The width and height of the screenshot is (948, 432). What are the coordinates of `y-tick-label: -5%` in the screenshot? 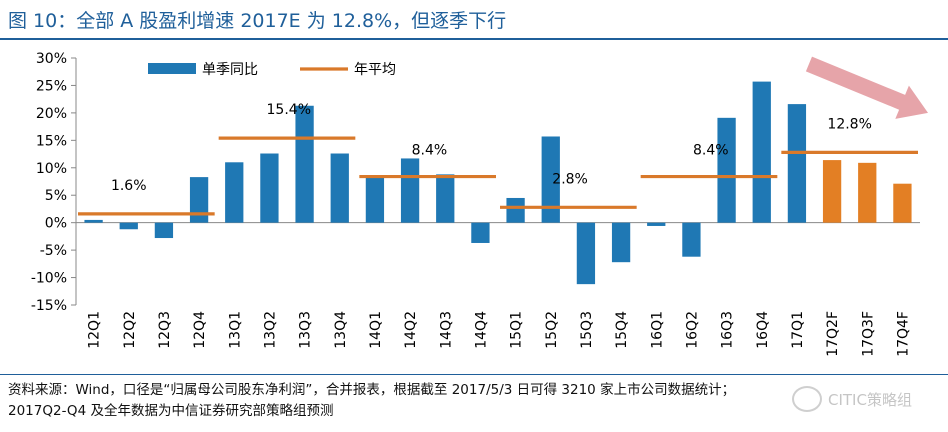 It's located at (53, 251).